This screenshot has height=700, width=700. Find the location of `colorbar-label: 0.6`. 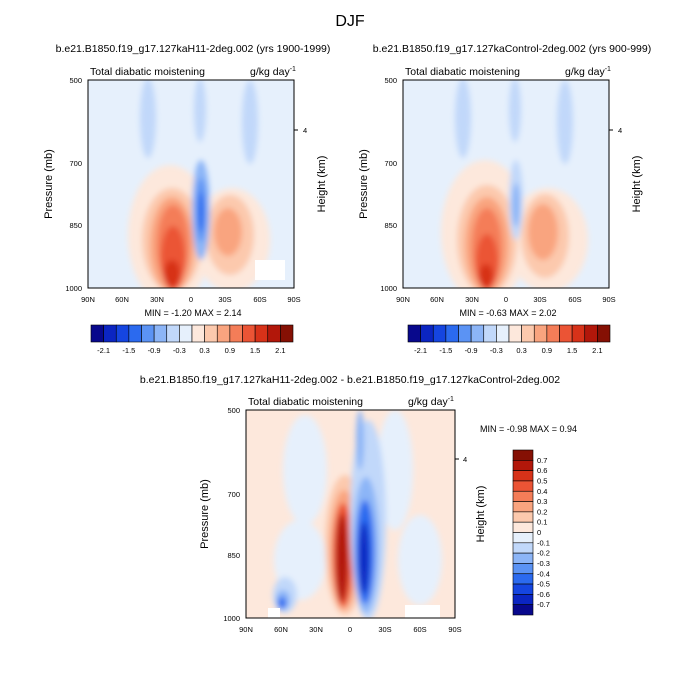

colorbar-label: 0.6 is located at coordinates (542, 470).